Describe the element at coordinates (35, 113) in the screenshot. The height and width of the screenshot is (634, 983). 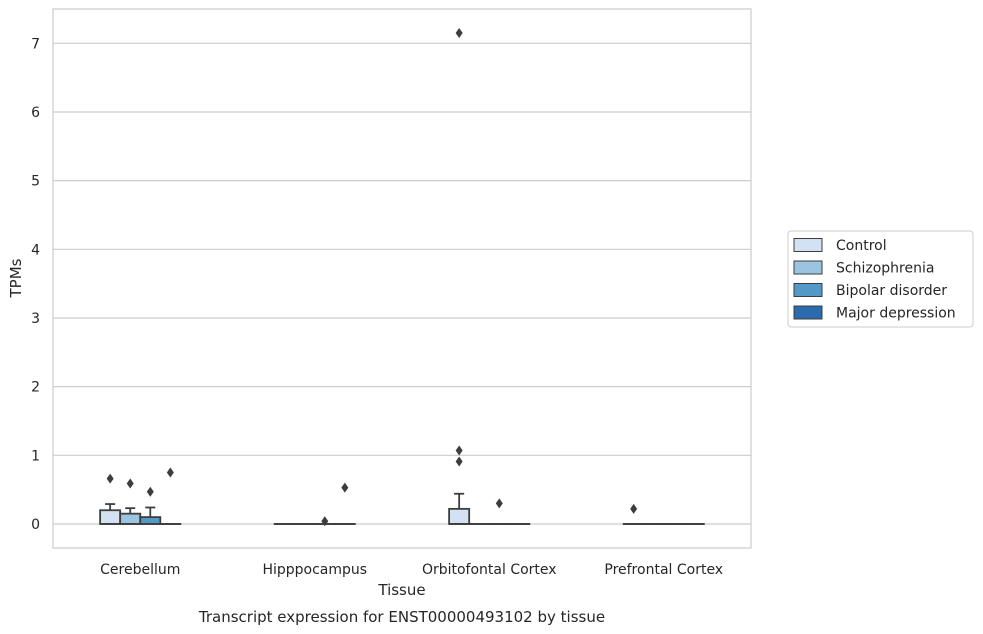
I see `y-tick-label-6: 6` at that location.